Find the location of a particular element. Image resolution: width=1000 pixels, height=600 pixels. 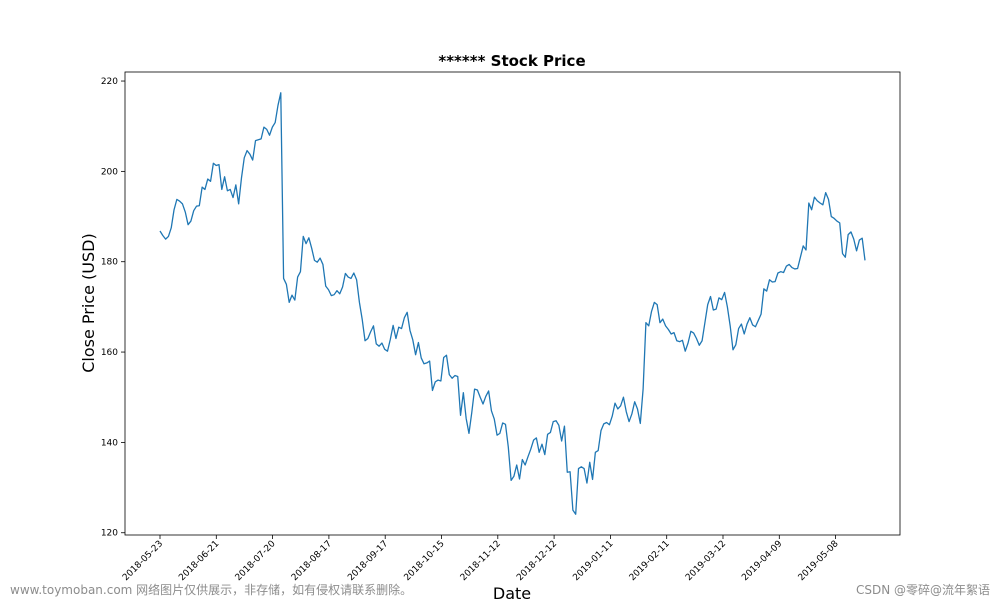

x-tick-label: 2018-08-17 is located at coordinates (312, 561).